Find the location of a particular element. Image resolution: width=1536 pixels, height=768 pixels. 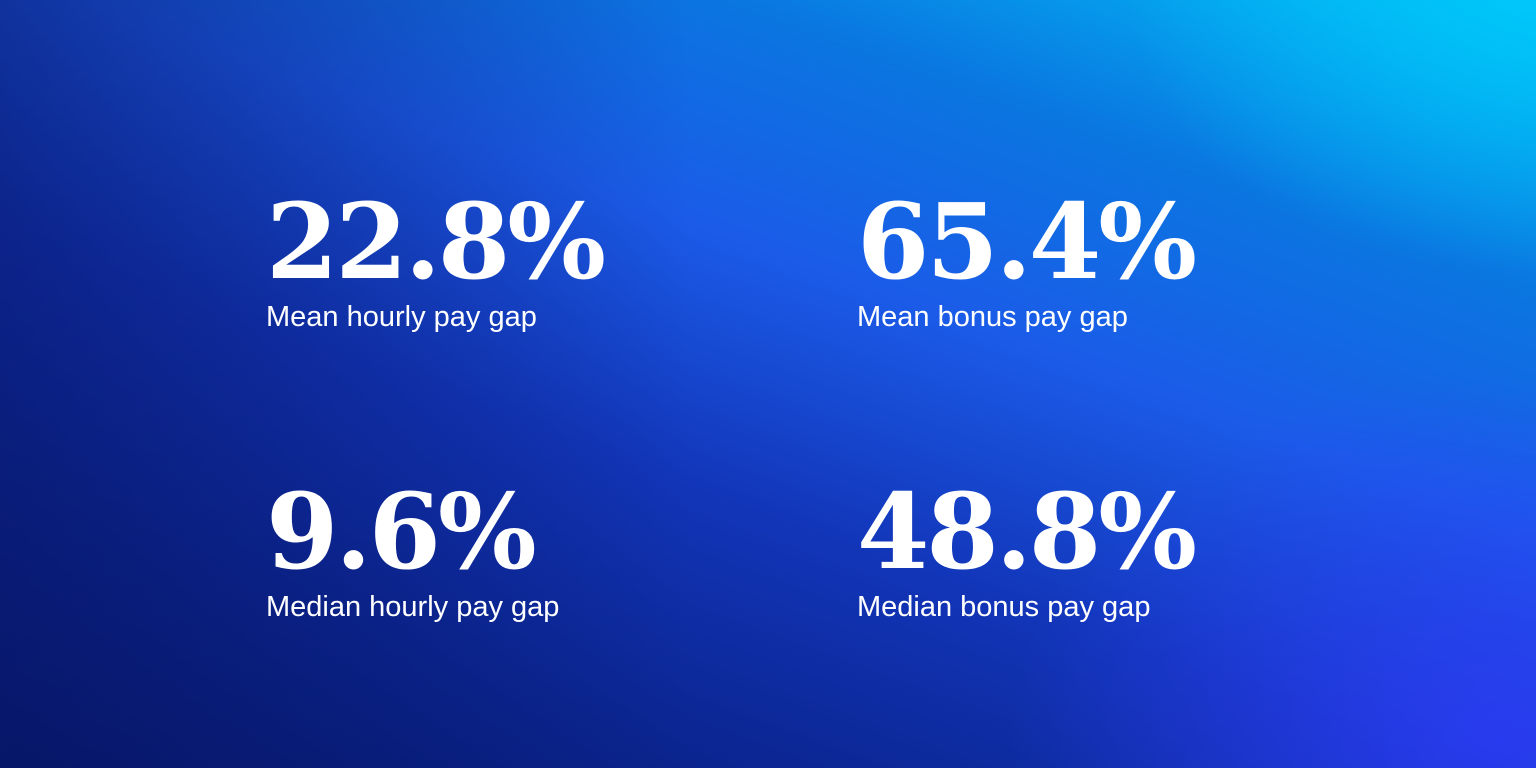

stat-mean-bonus-pay-gap: 65.4% Mean bonus pay gap is located at coordinates (1117, 262).